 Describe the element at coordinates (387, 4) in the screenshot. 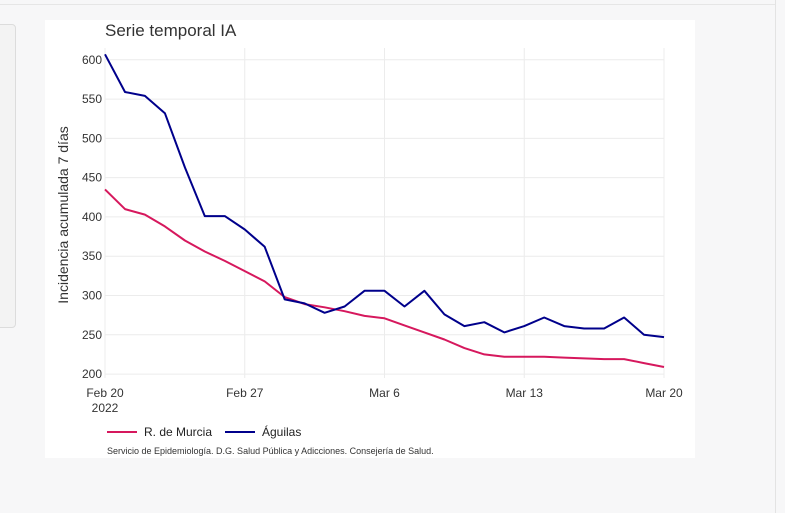

I see `top-divider` at that location.